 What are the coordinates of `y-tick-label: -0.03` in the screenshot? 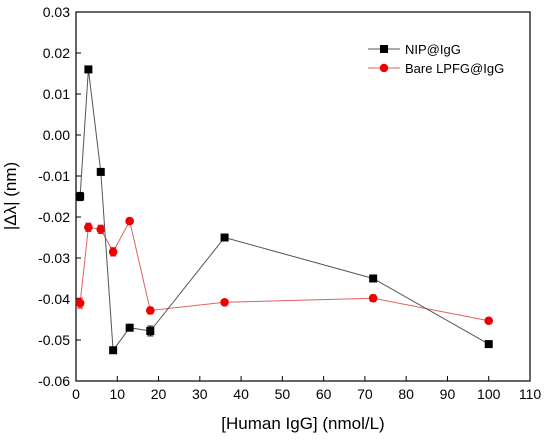 It's located at (54, 258).